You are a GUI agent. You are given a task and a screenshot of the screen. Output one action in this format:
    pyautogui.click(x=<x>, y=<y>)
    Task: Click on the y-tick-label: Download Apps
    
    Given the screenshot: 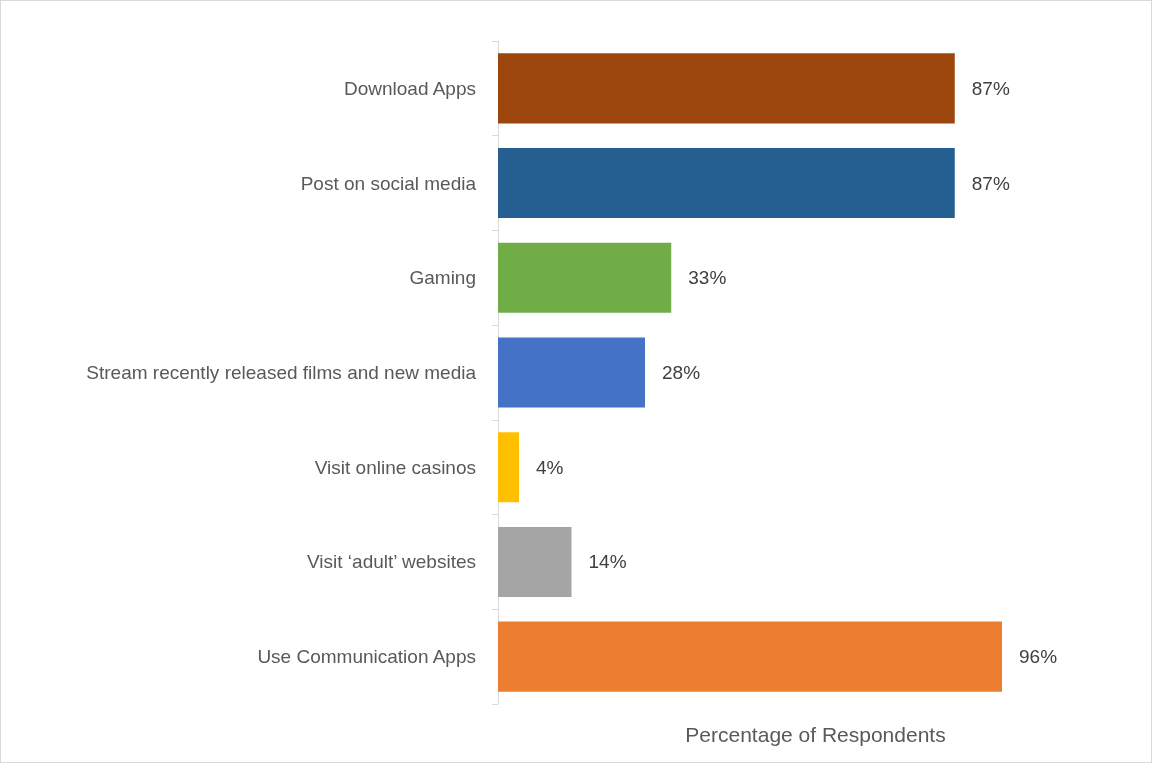 What is the action you would take?
    pyautogui.click(x=409, y=88)
    